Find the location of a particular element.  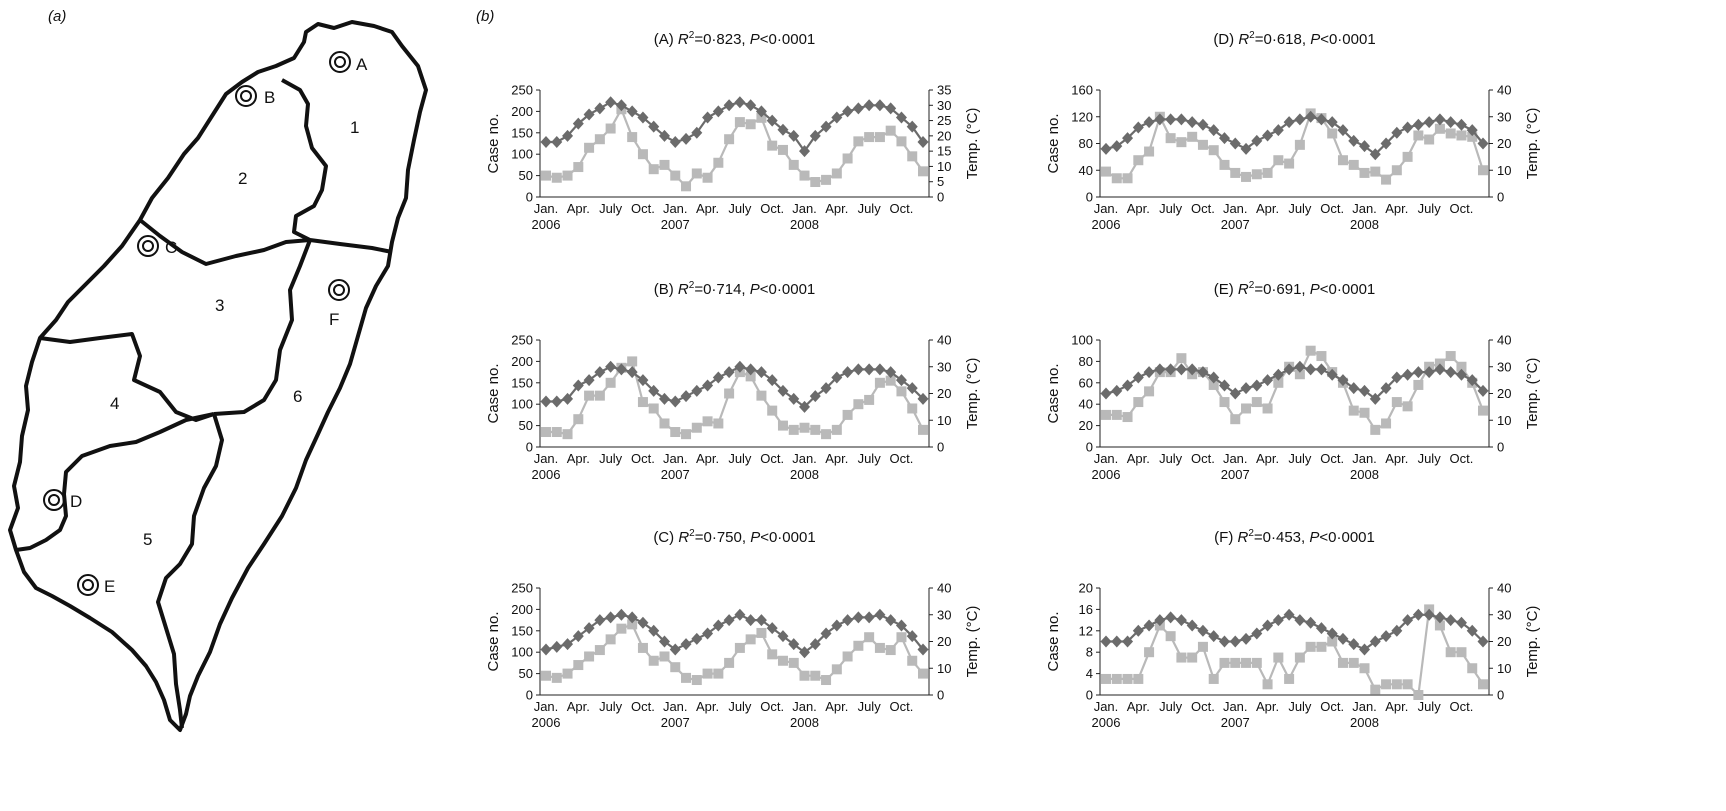

y-tick-label: 200 is located at coordinates (522, 361).